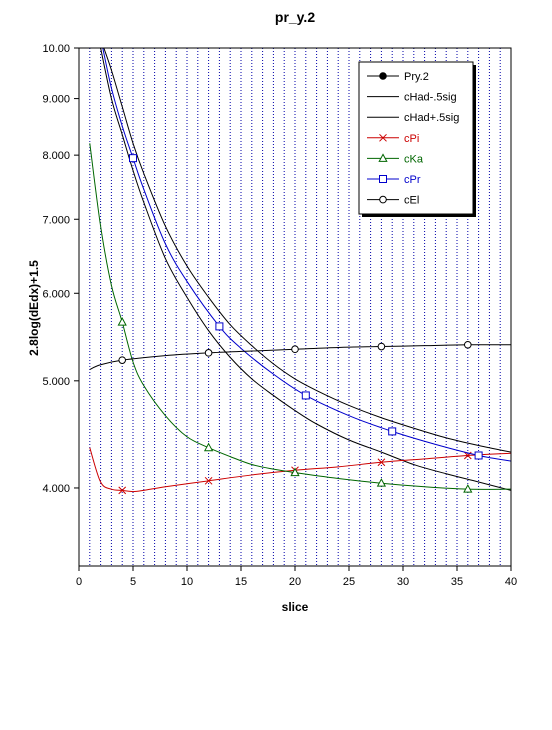  Describe the element at coordinates (295, 582) in the screenshot. I see `x-tick-label: 20` at that location.